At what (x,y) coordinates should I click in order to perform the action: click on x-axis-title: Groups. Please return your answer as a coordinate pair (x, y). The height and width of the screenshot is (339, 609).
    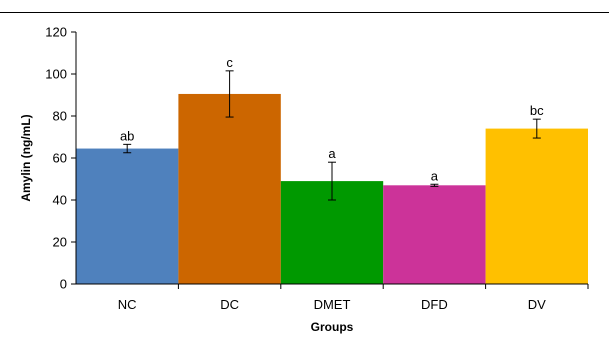
    Looking at the image, I should click on (332, 327).